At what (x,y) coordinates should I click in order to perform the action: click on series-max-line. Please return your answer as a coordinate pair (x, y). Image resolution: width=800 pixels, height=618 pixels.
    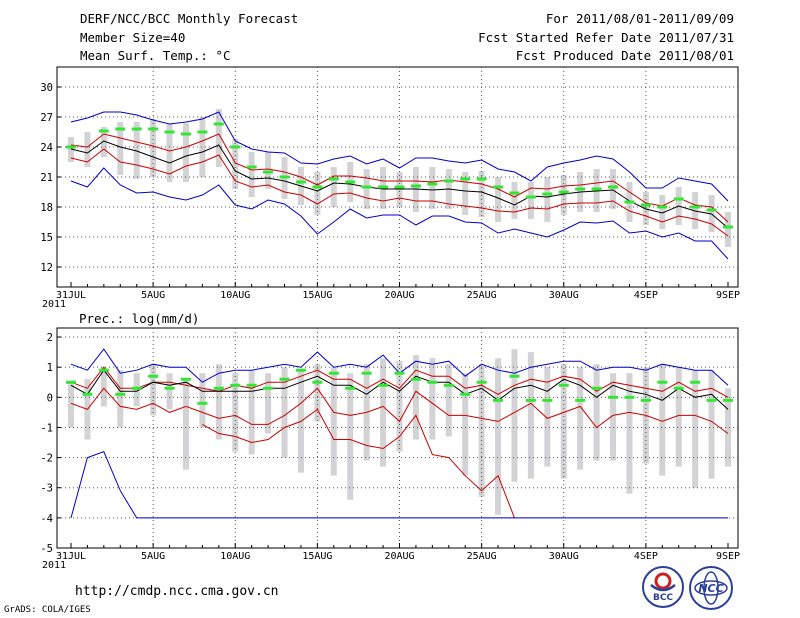
    Looking at the image, I should click on (399, 156).